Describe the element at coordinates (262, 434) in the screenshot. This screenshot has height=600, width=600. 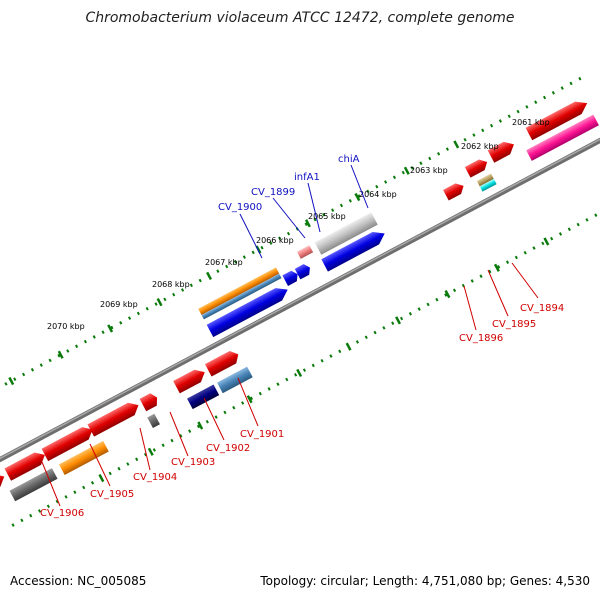
I see `gene-label-CV_1901: CV_1901` at that location.